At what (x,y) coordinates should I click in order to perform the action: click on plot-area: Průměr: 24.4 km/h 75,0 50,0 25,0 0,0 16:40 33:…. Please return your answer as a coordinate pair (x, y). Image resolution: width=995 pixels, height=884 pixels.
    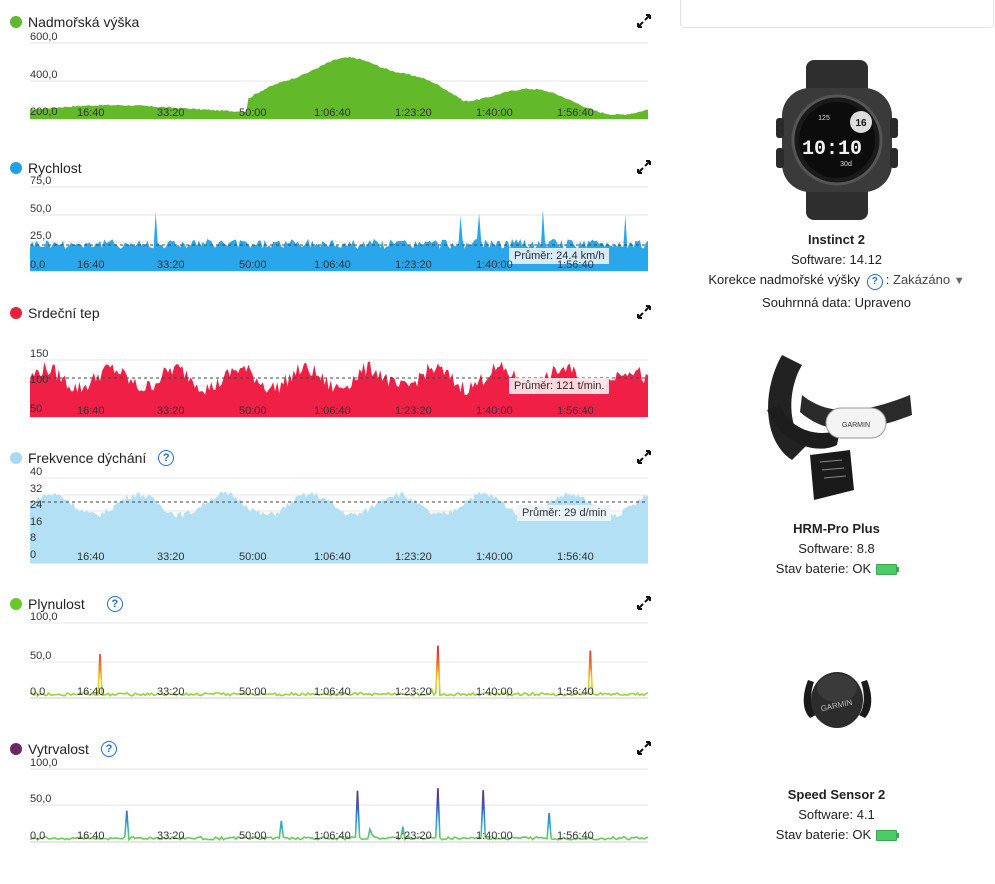
    Looking at the image, I should click on (330, 217).